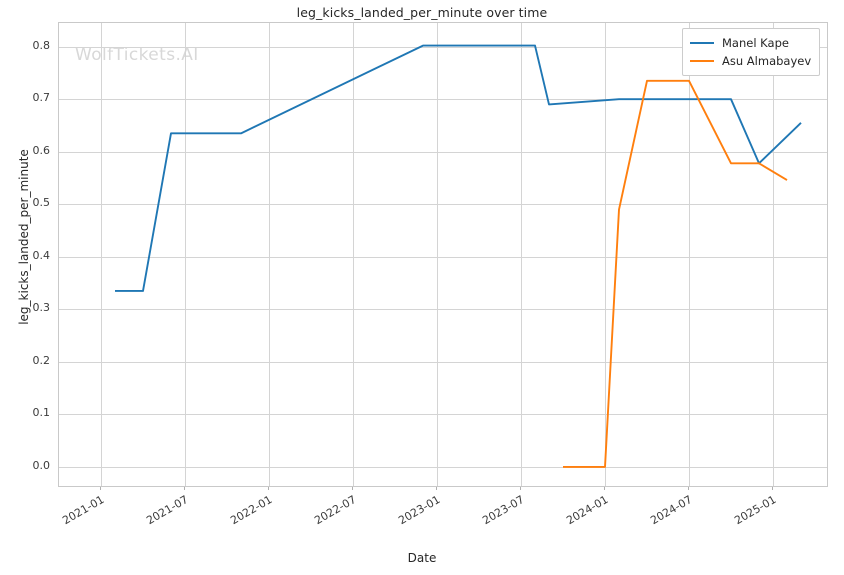 Image resolution: width=844 pixels, height=575 pixels. What do you see at coordinates (587, 510) in the screenshot?
I see `x-tick-label: 2024-01` at bounding box center [587, 510].